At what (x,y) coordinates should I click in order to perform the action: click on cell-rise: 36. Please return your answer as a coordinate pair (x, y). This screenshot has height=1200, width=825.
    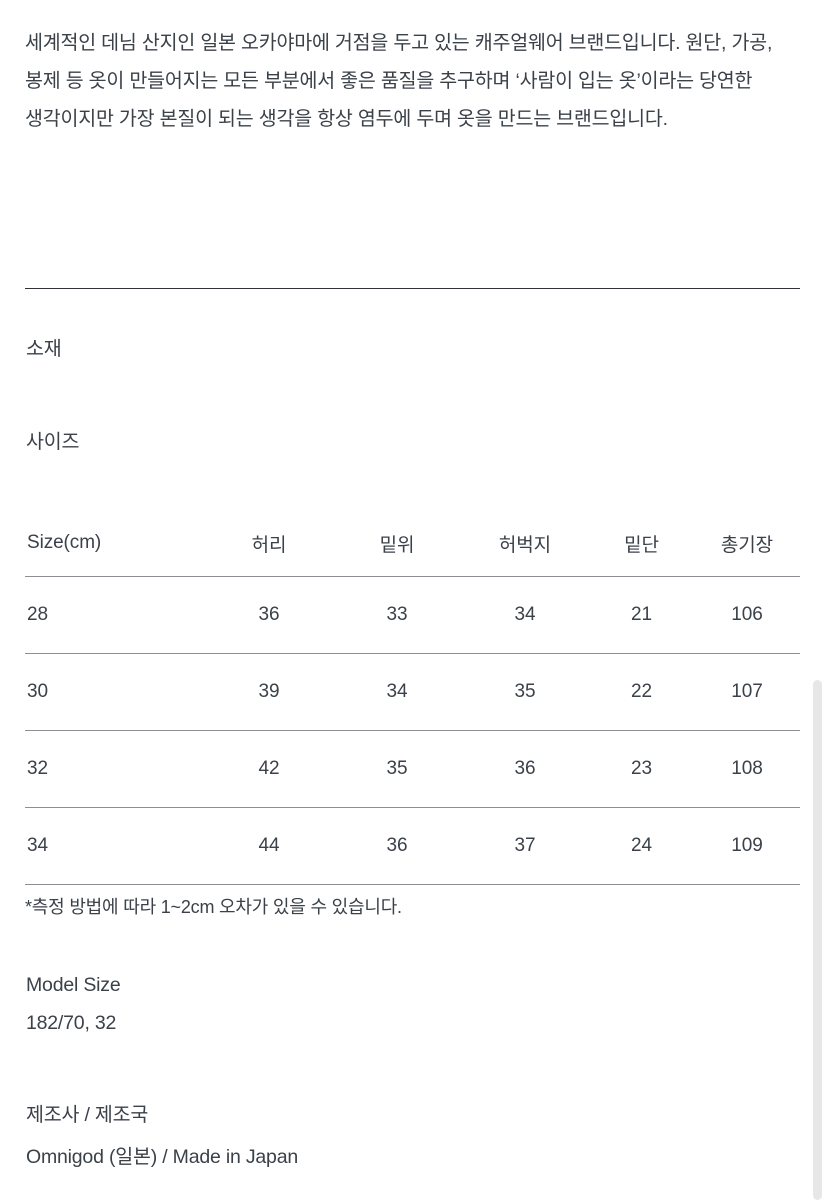
    Looking at the image, I should click on (397, 846).